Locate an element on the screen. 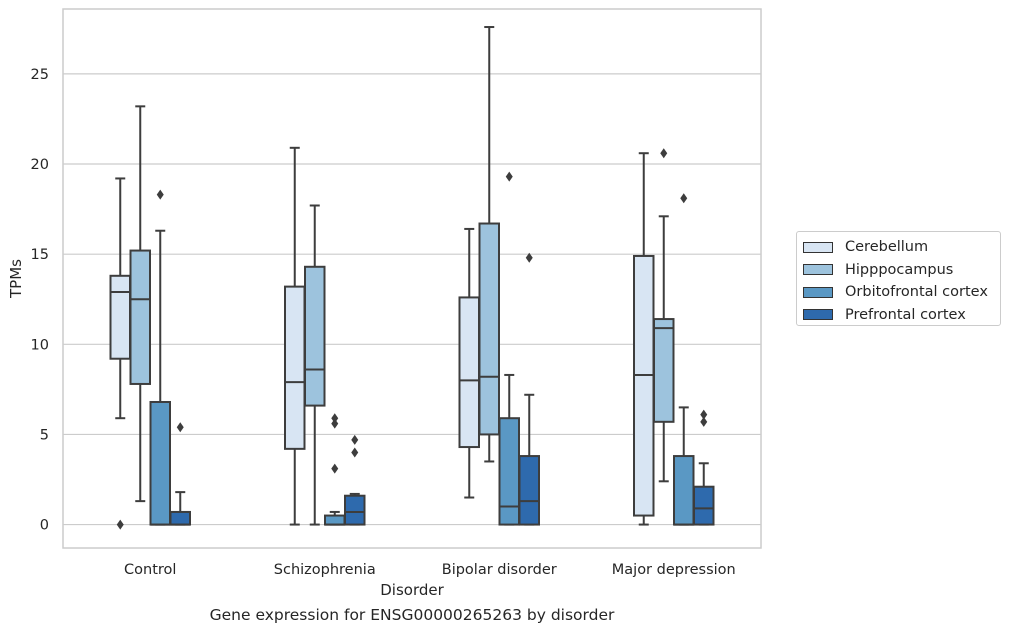 The width and height of the screenshot is (1013, 634). legend-label: Prefrontal cortex is located at coordinates (905, 314).